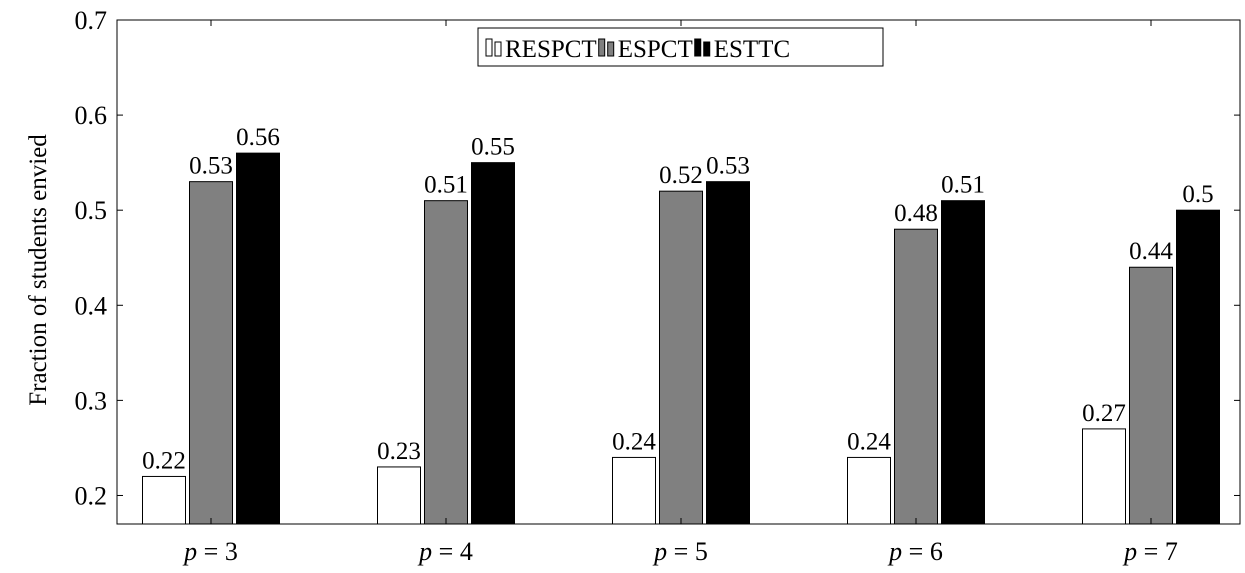  I want to click on data-label: 0.5, so click(1197, 194).